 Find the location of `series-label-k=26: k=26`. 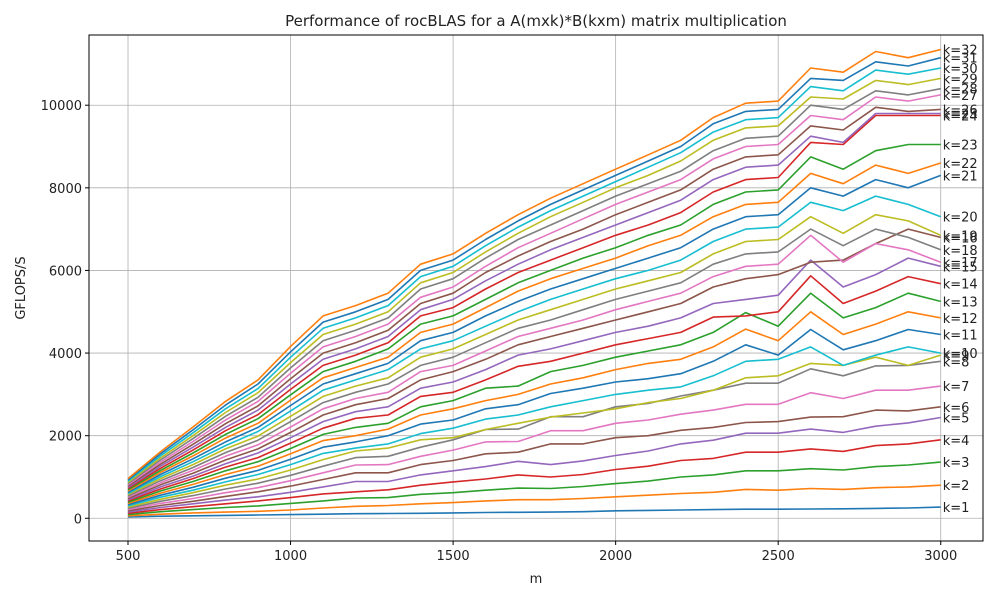

series-label-k=26: k=26 is located at coordinates (960, 110).